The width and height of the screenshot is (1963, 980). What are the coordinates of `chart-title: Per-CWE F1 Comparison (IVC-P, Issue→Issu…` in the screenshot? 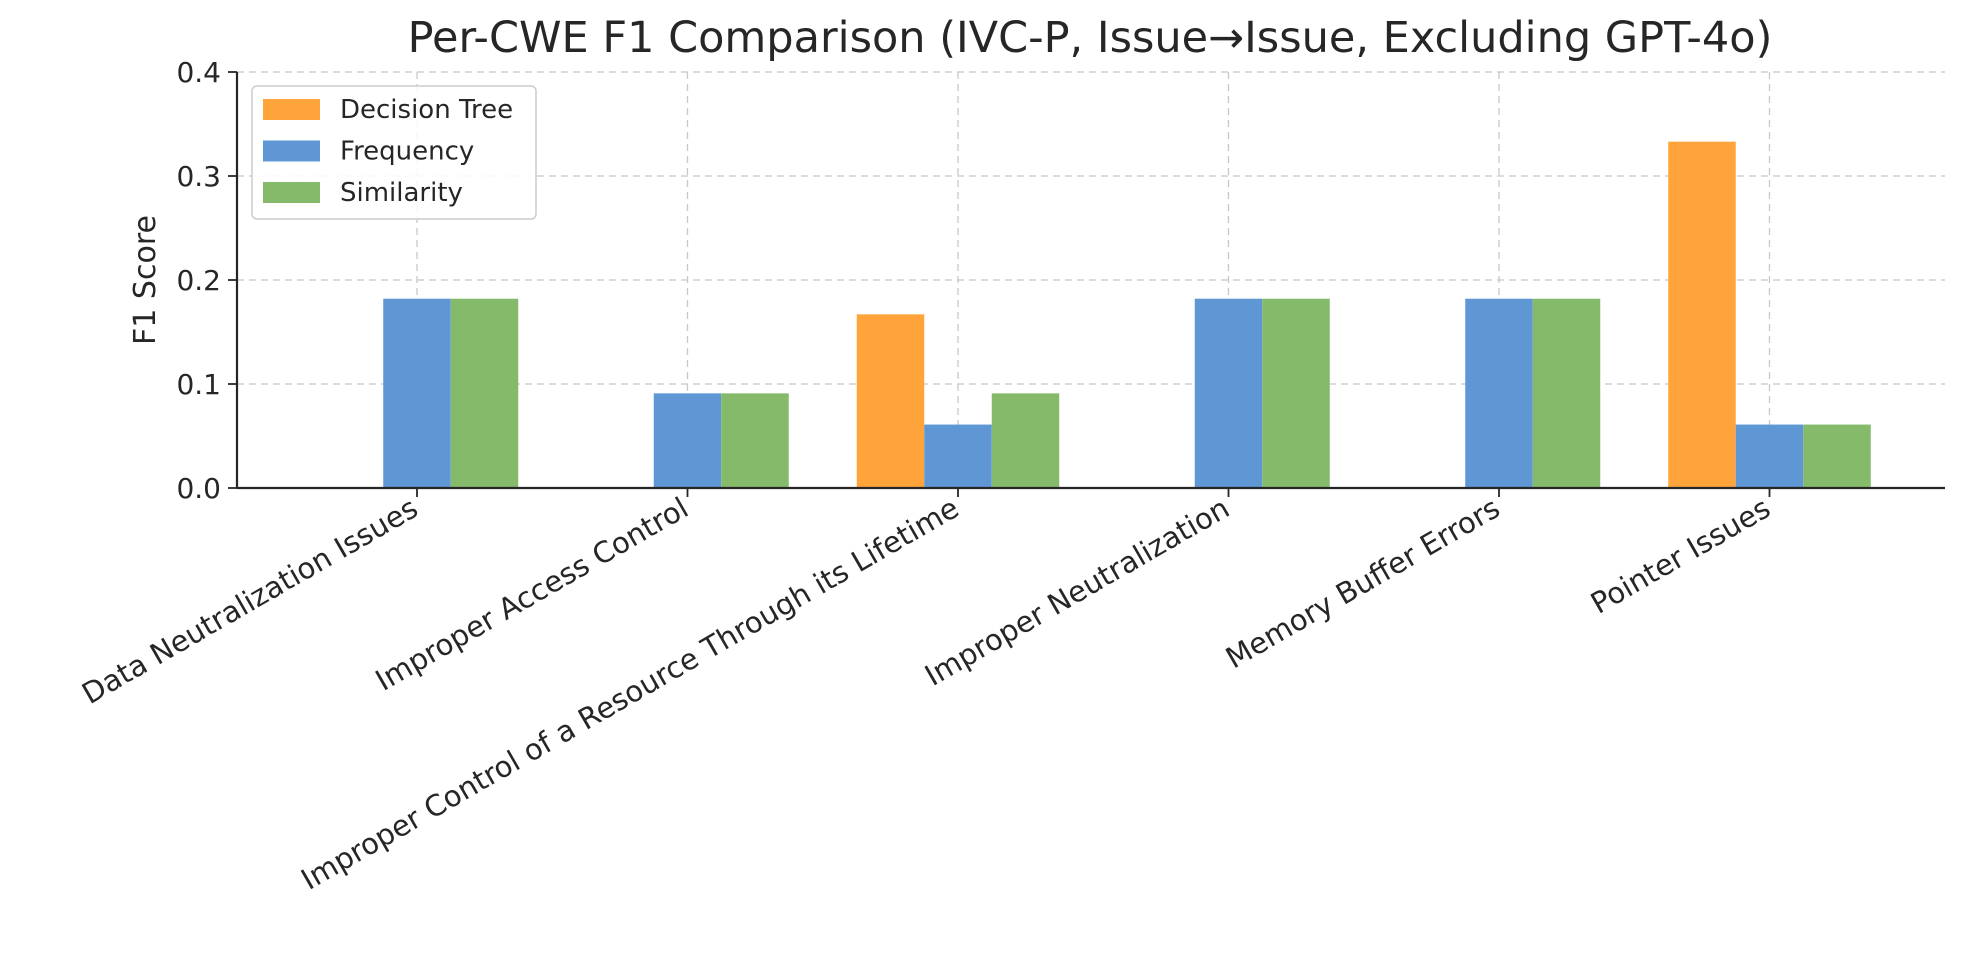 It's located at (1090, 38).